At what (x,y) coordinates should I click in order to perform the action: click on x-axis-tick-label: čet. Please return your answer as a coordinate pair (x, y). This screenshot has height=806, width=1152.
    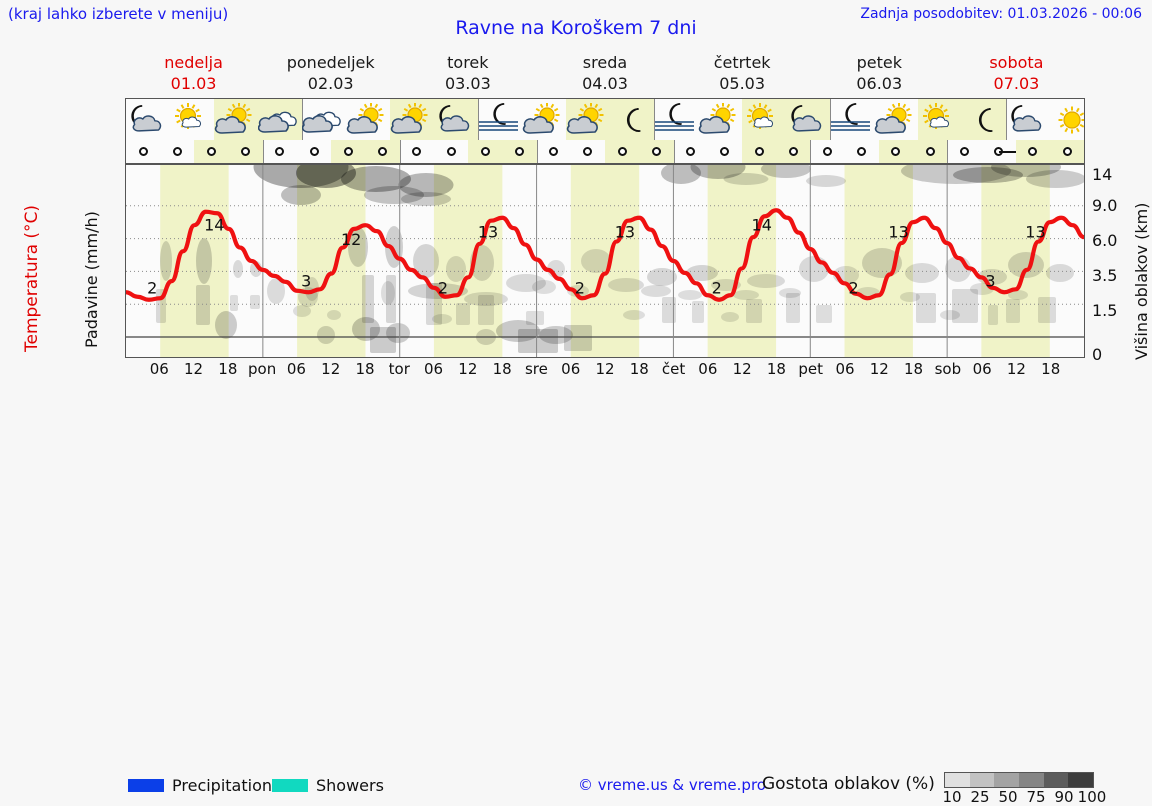
    Looking at the image, I should click on (673, 369).